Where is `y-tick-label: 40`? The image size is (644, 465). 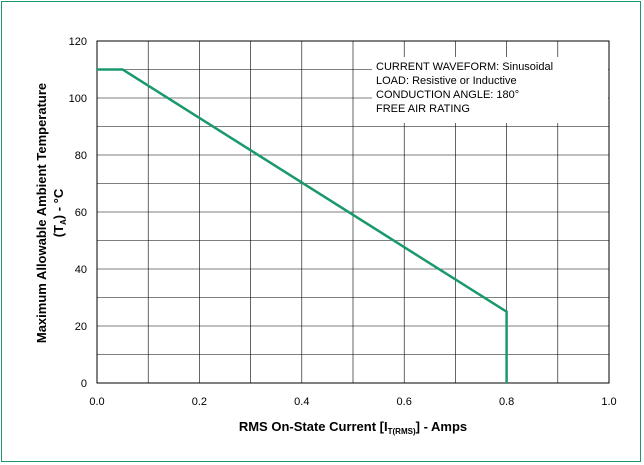 y-tick-label: 40 is located at coordinates (81, 270).